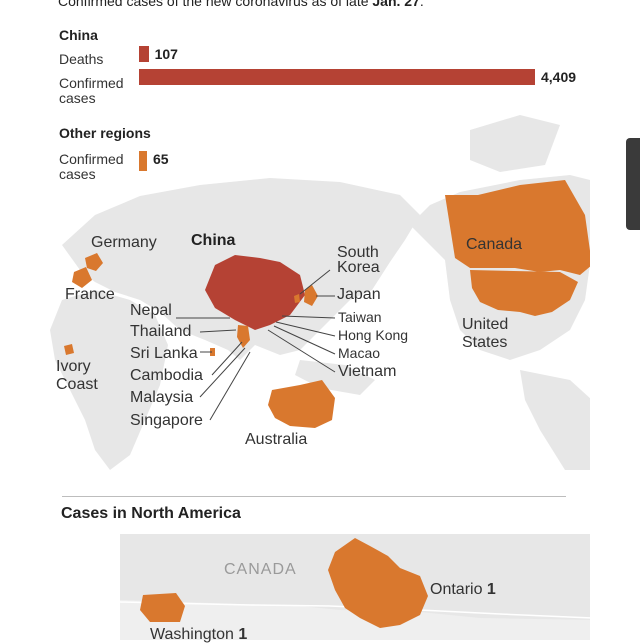 This screenshot has width=640, height=643. I want to click on other-confirmed-label: Confirmed cases, so click(91, 166).